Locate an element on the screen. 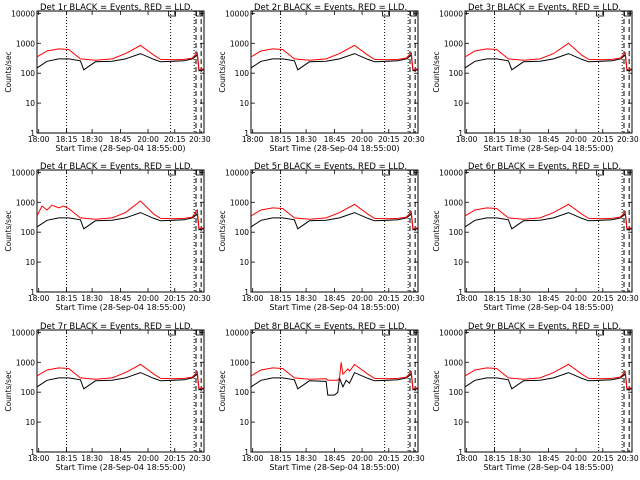  panel-title: Det 2r BLACK = Events, RED = LLD. is located at coordinates (330, 8).